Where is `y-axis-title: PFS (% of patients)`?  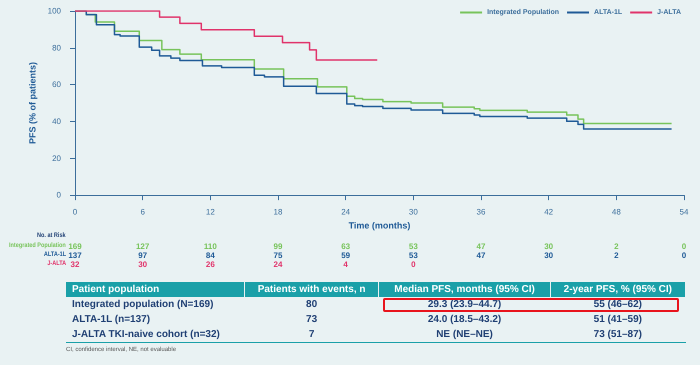 y-axis-title: PFS (% of patients) is located at coordinates (32, 103).